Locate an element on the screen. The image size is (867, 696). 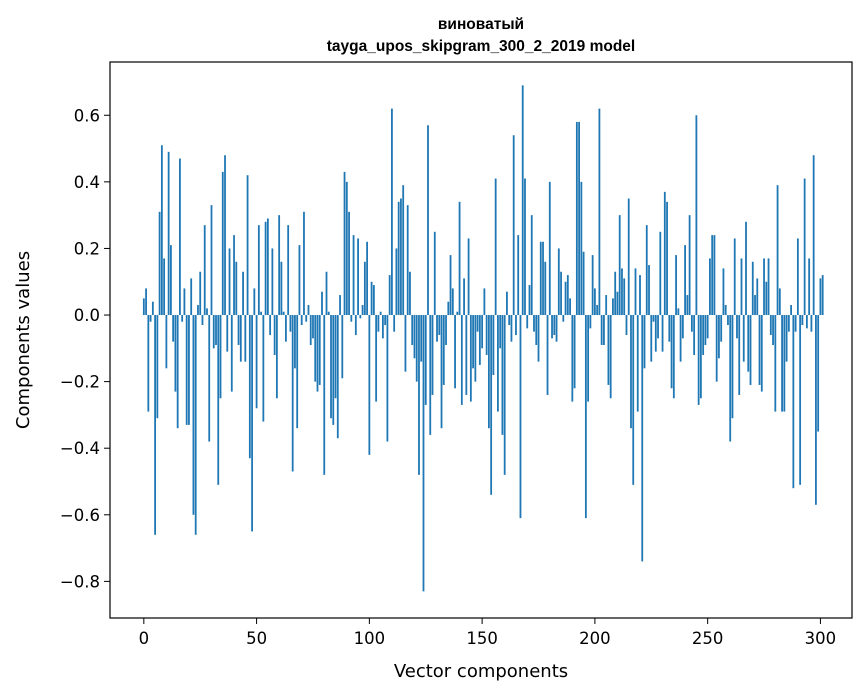
x-tick-label: 150 is located at coordinates (482, 638).